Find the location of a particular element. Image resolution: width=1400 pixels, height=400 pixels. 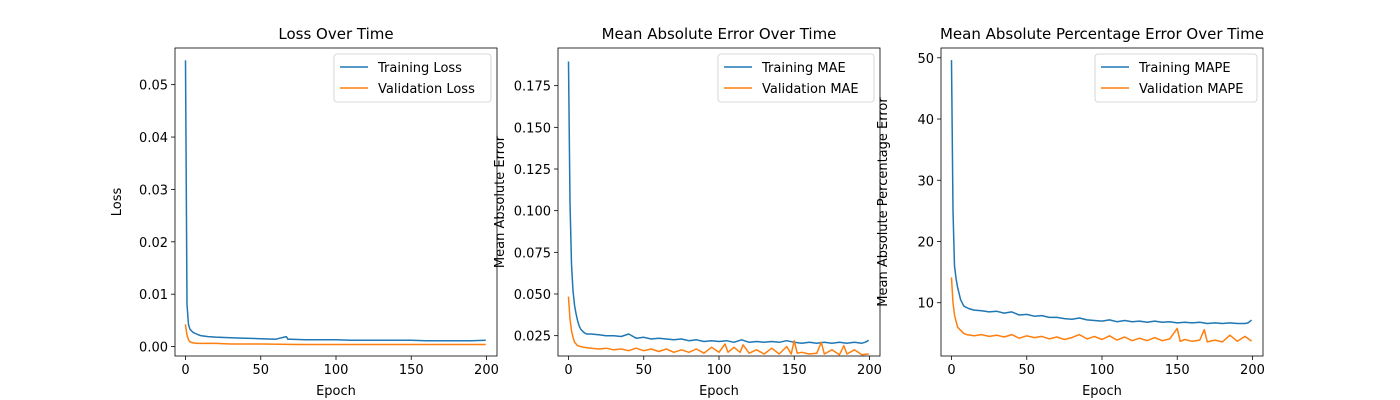

mae-x-tick-label: 200 is located at coordinates (869, 370).